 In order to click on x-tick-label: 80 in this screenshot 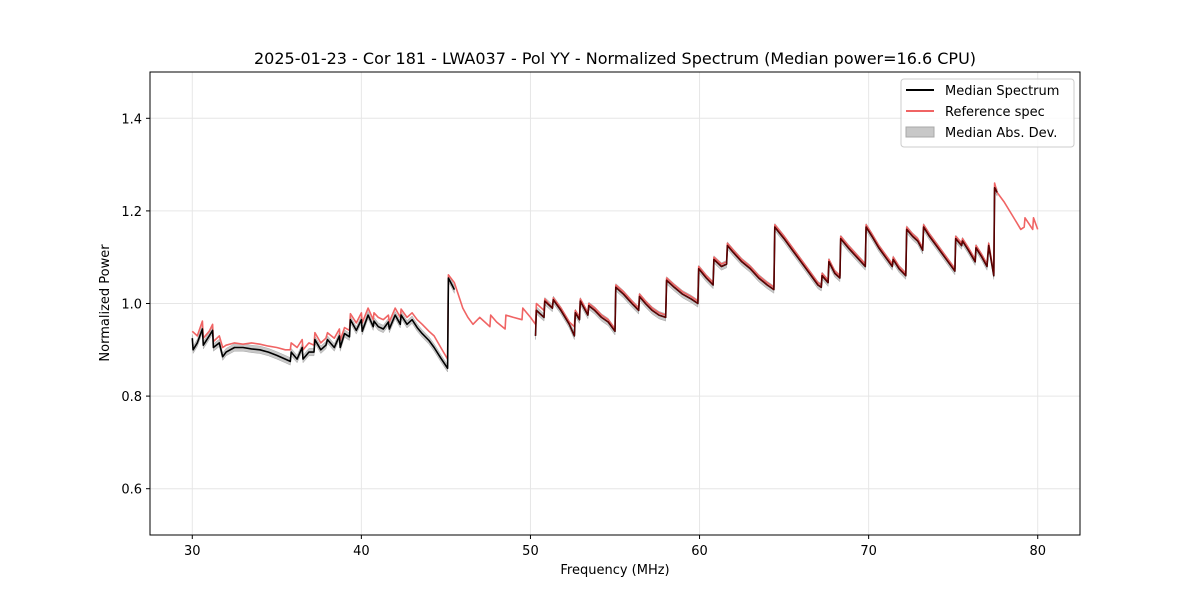, I will do `click(1037, 551)`.